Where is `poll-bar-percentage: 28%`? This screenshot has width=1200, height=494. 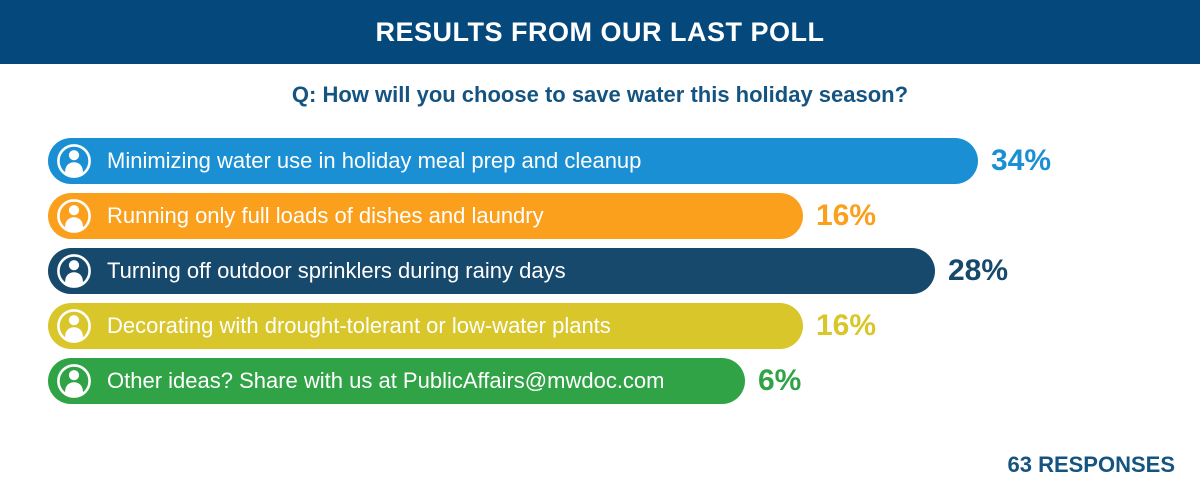
poll-bar-percentage: 28% is located at coordinates (978, 270).